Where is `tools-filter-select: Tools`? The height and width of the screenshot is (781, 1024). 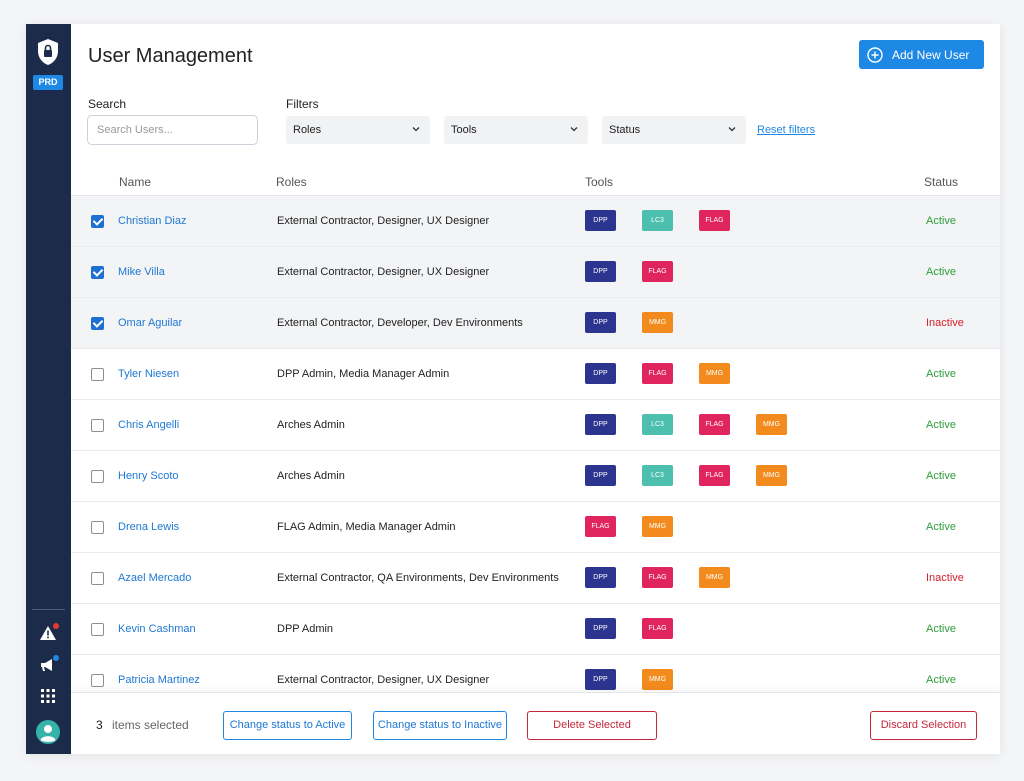 tools-filter-select: Tools is located at coordinates (516, 130).